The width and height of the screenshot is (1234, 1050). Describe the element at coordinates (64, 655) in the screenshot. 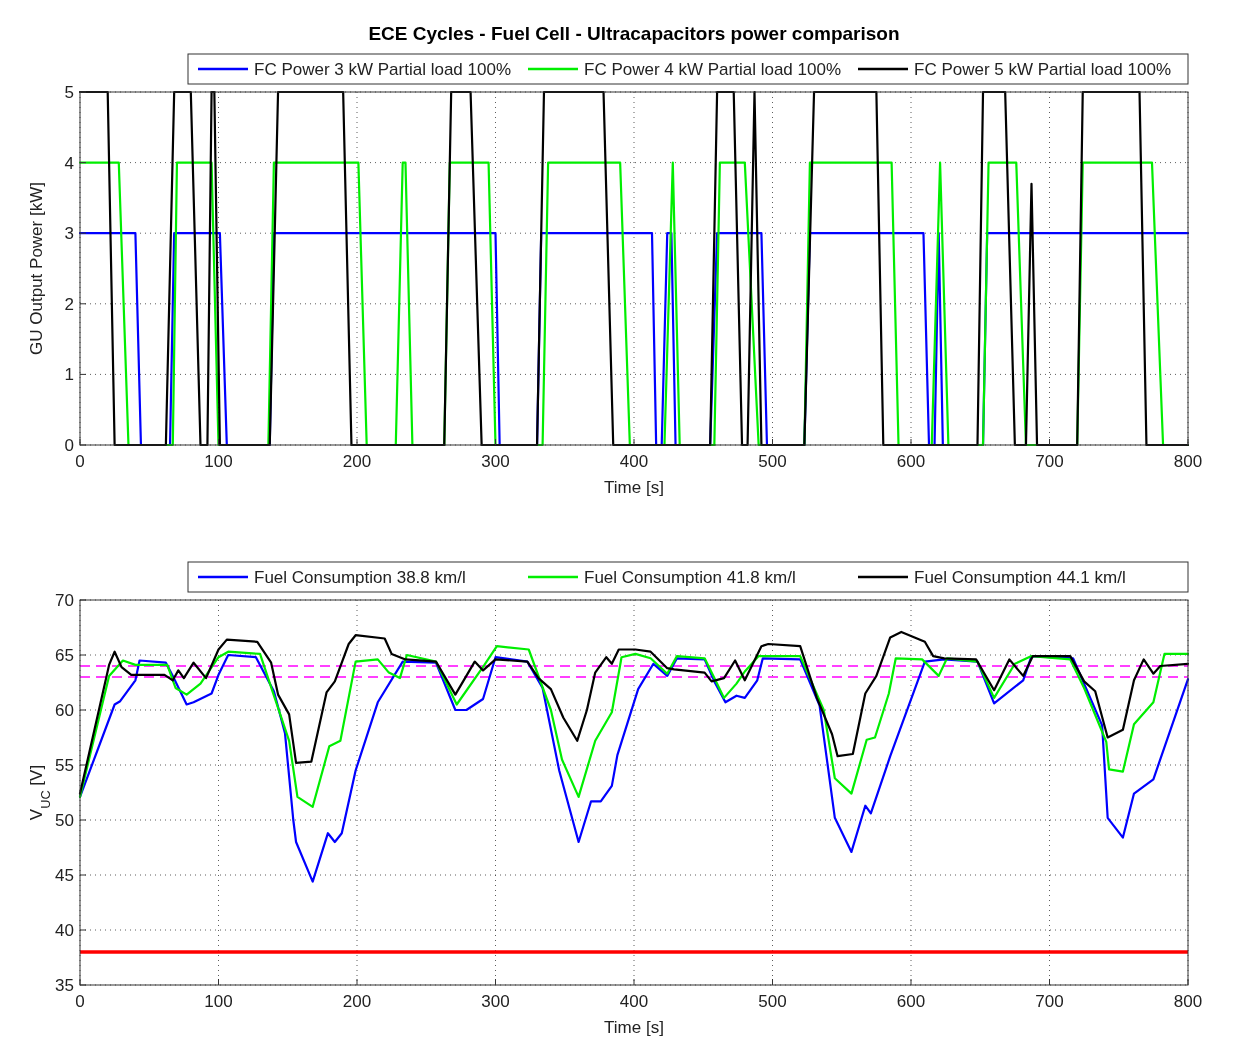

I see `y-tick-label: 65` at that location.